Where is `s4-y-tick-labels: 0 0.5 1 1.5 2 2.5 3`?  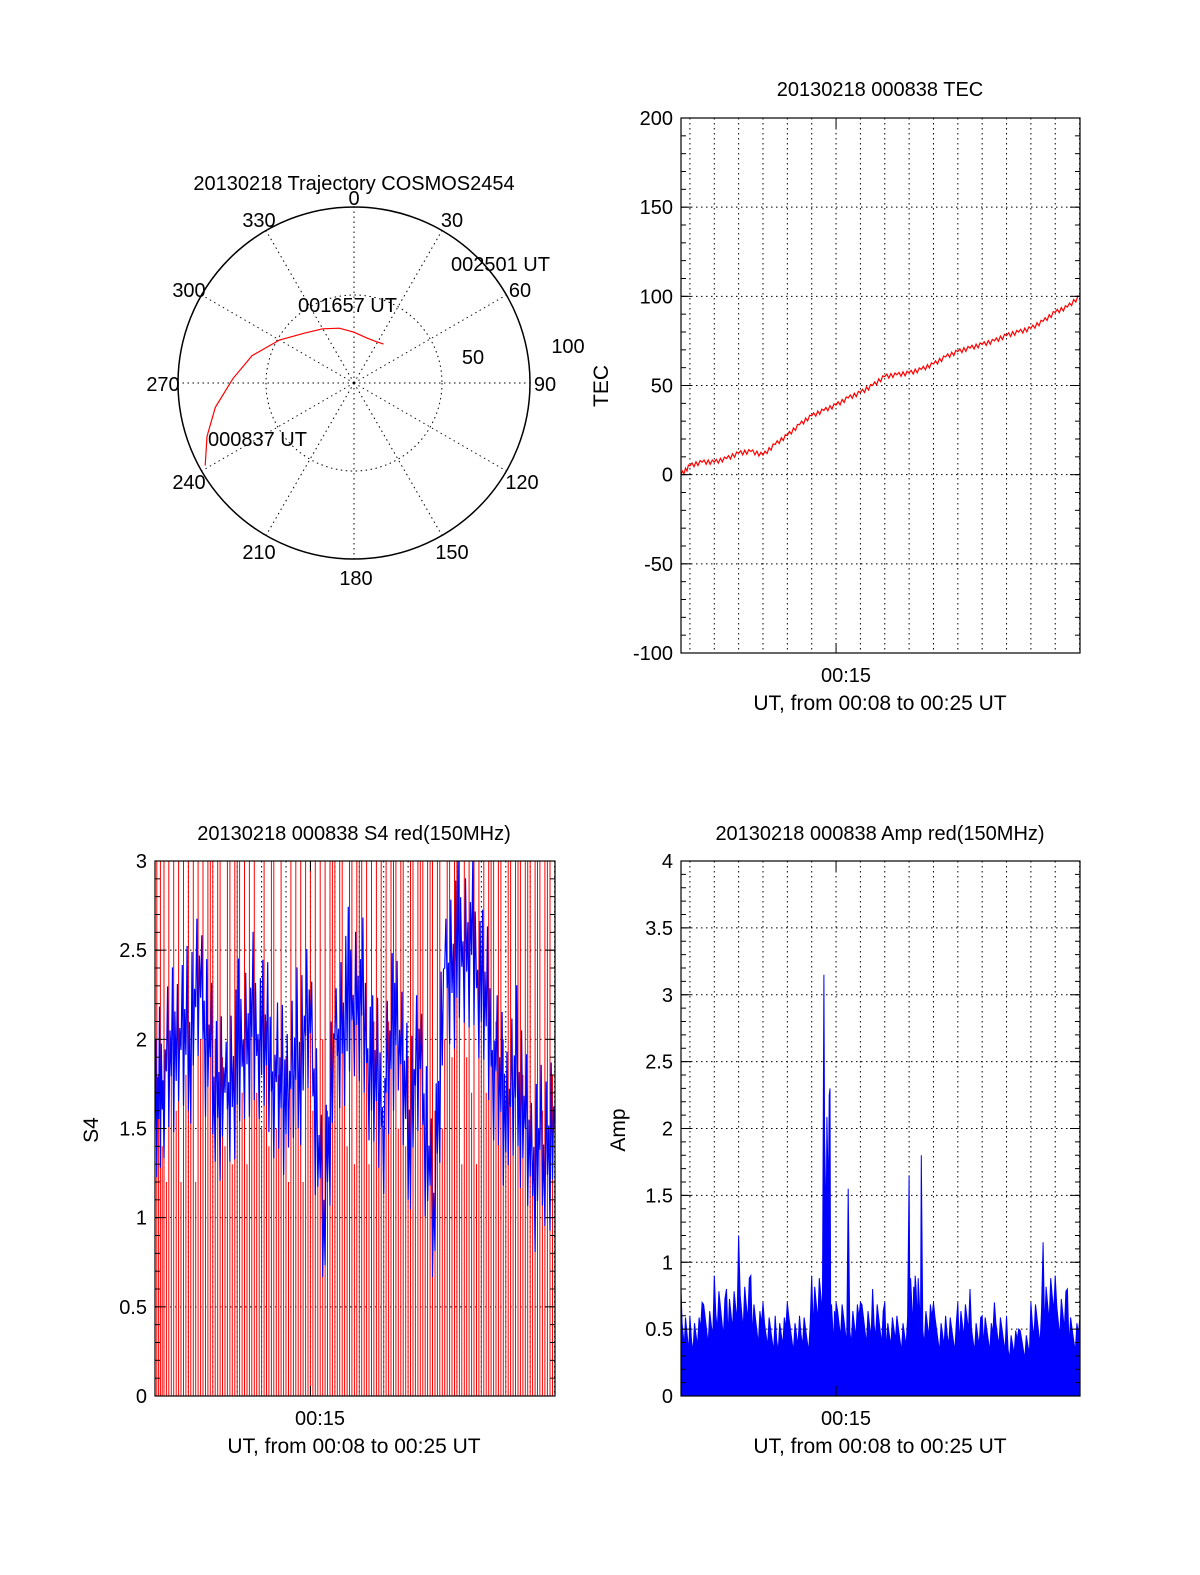 s4-y-tick-labels: 0 0.5 1 1.5 2 2.5 3 is located at coordinates (133, 1129).